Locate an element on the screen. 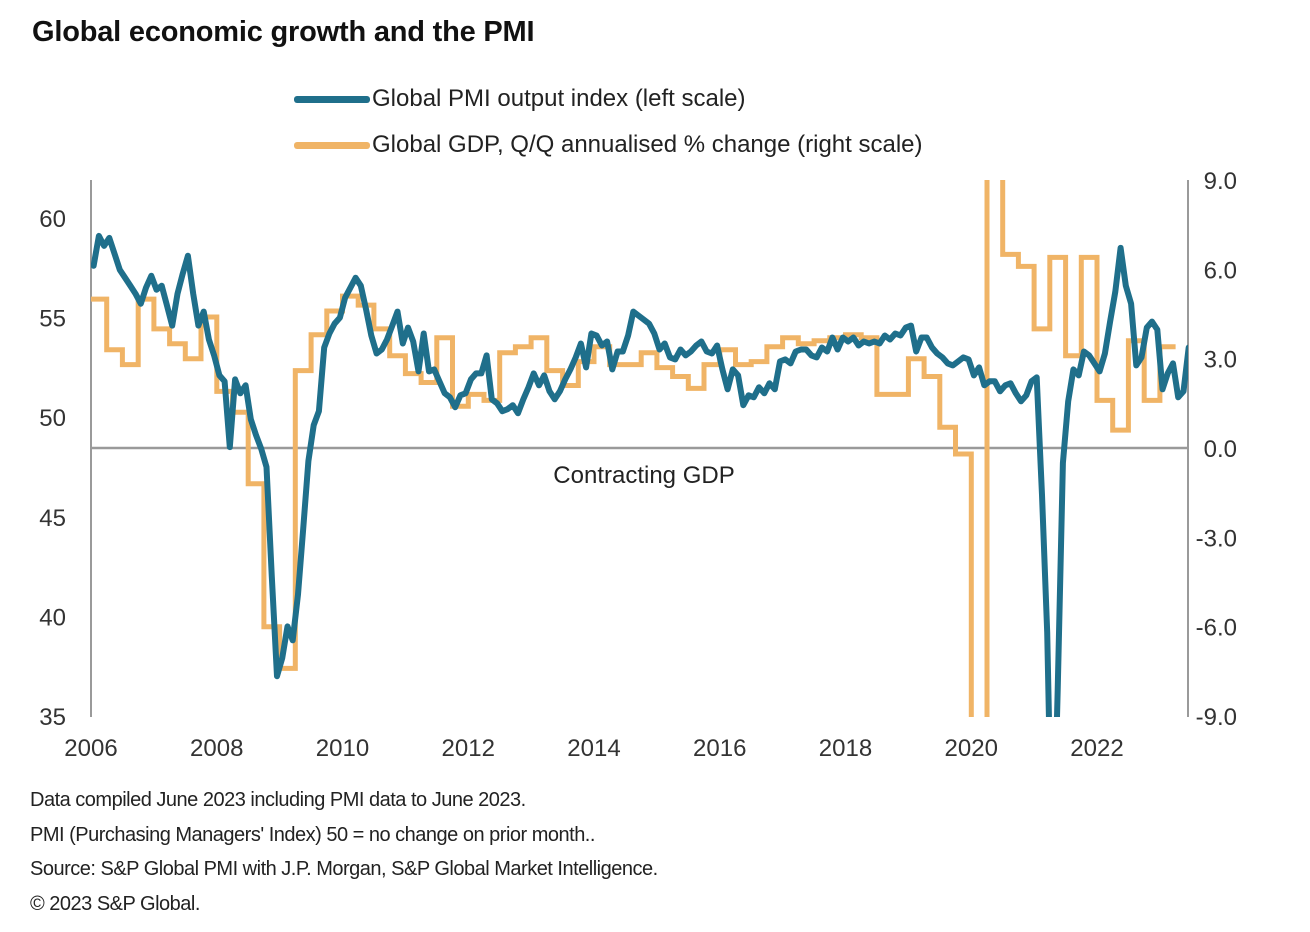 This screenshot has width=1310, height=932. right-tick-label: -9.0 is located at coordinates (1216, 717).